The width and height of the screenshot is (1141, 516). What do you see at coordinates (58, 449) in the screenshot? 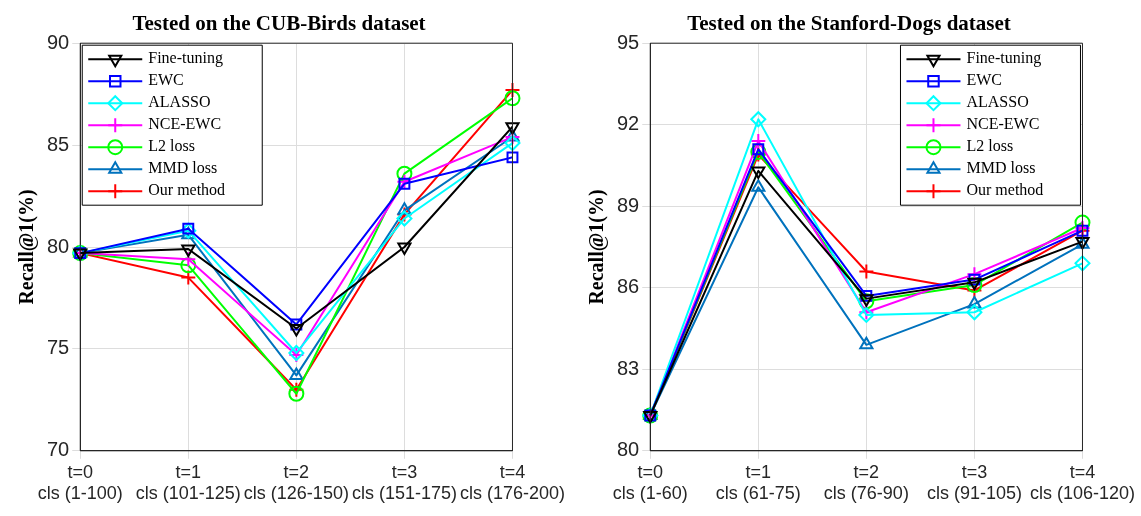
I see `y-tick-label: 70` at bounding box center [58, 449].